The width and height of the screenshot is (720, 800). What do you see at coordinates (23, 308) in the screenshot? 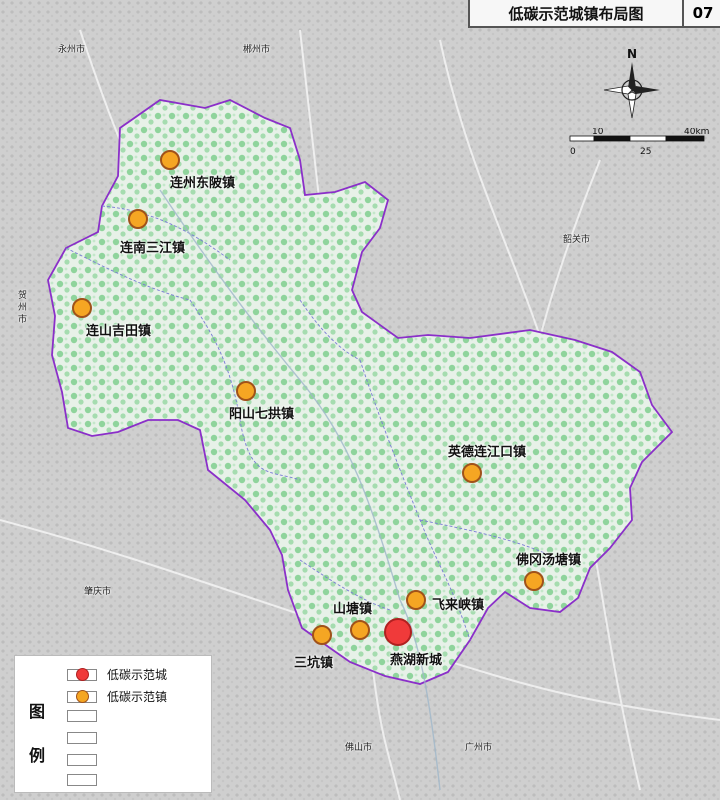
I see `context-label-hezhou: 贺州市` at bounding box center [23, 308].